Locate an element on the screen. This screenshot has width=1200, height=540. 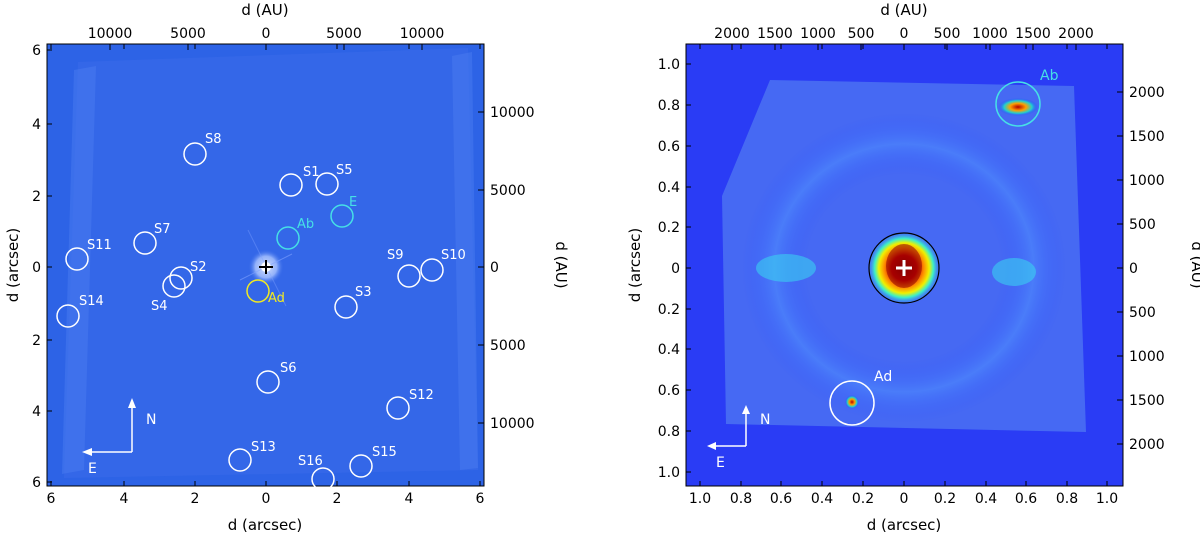
left-label-s10: S10 is located at coordinates (453, 255).